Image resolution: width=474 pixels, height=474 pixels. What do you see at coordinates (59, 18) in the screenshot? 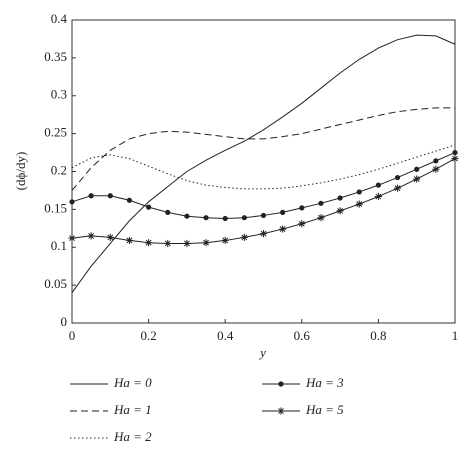
I see `y-tick-label: 0.4` at bounding box center [59, 18].